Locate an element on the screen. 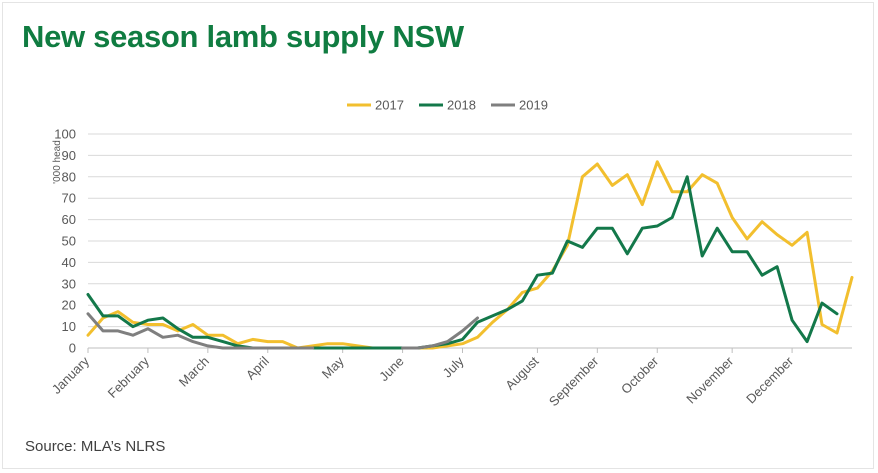 The width and height of the screenshot is (878, 473). legend: 2017 2018 2019 is located at coordinates (447, 105).